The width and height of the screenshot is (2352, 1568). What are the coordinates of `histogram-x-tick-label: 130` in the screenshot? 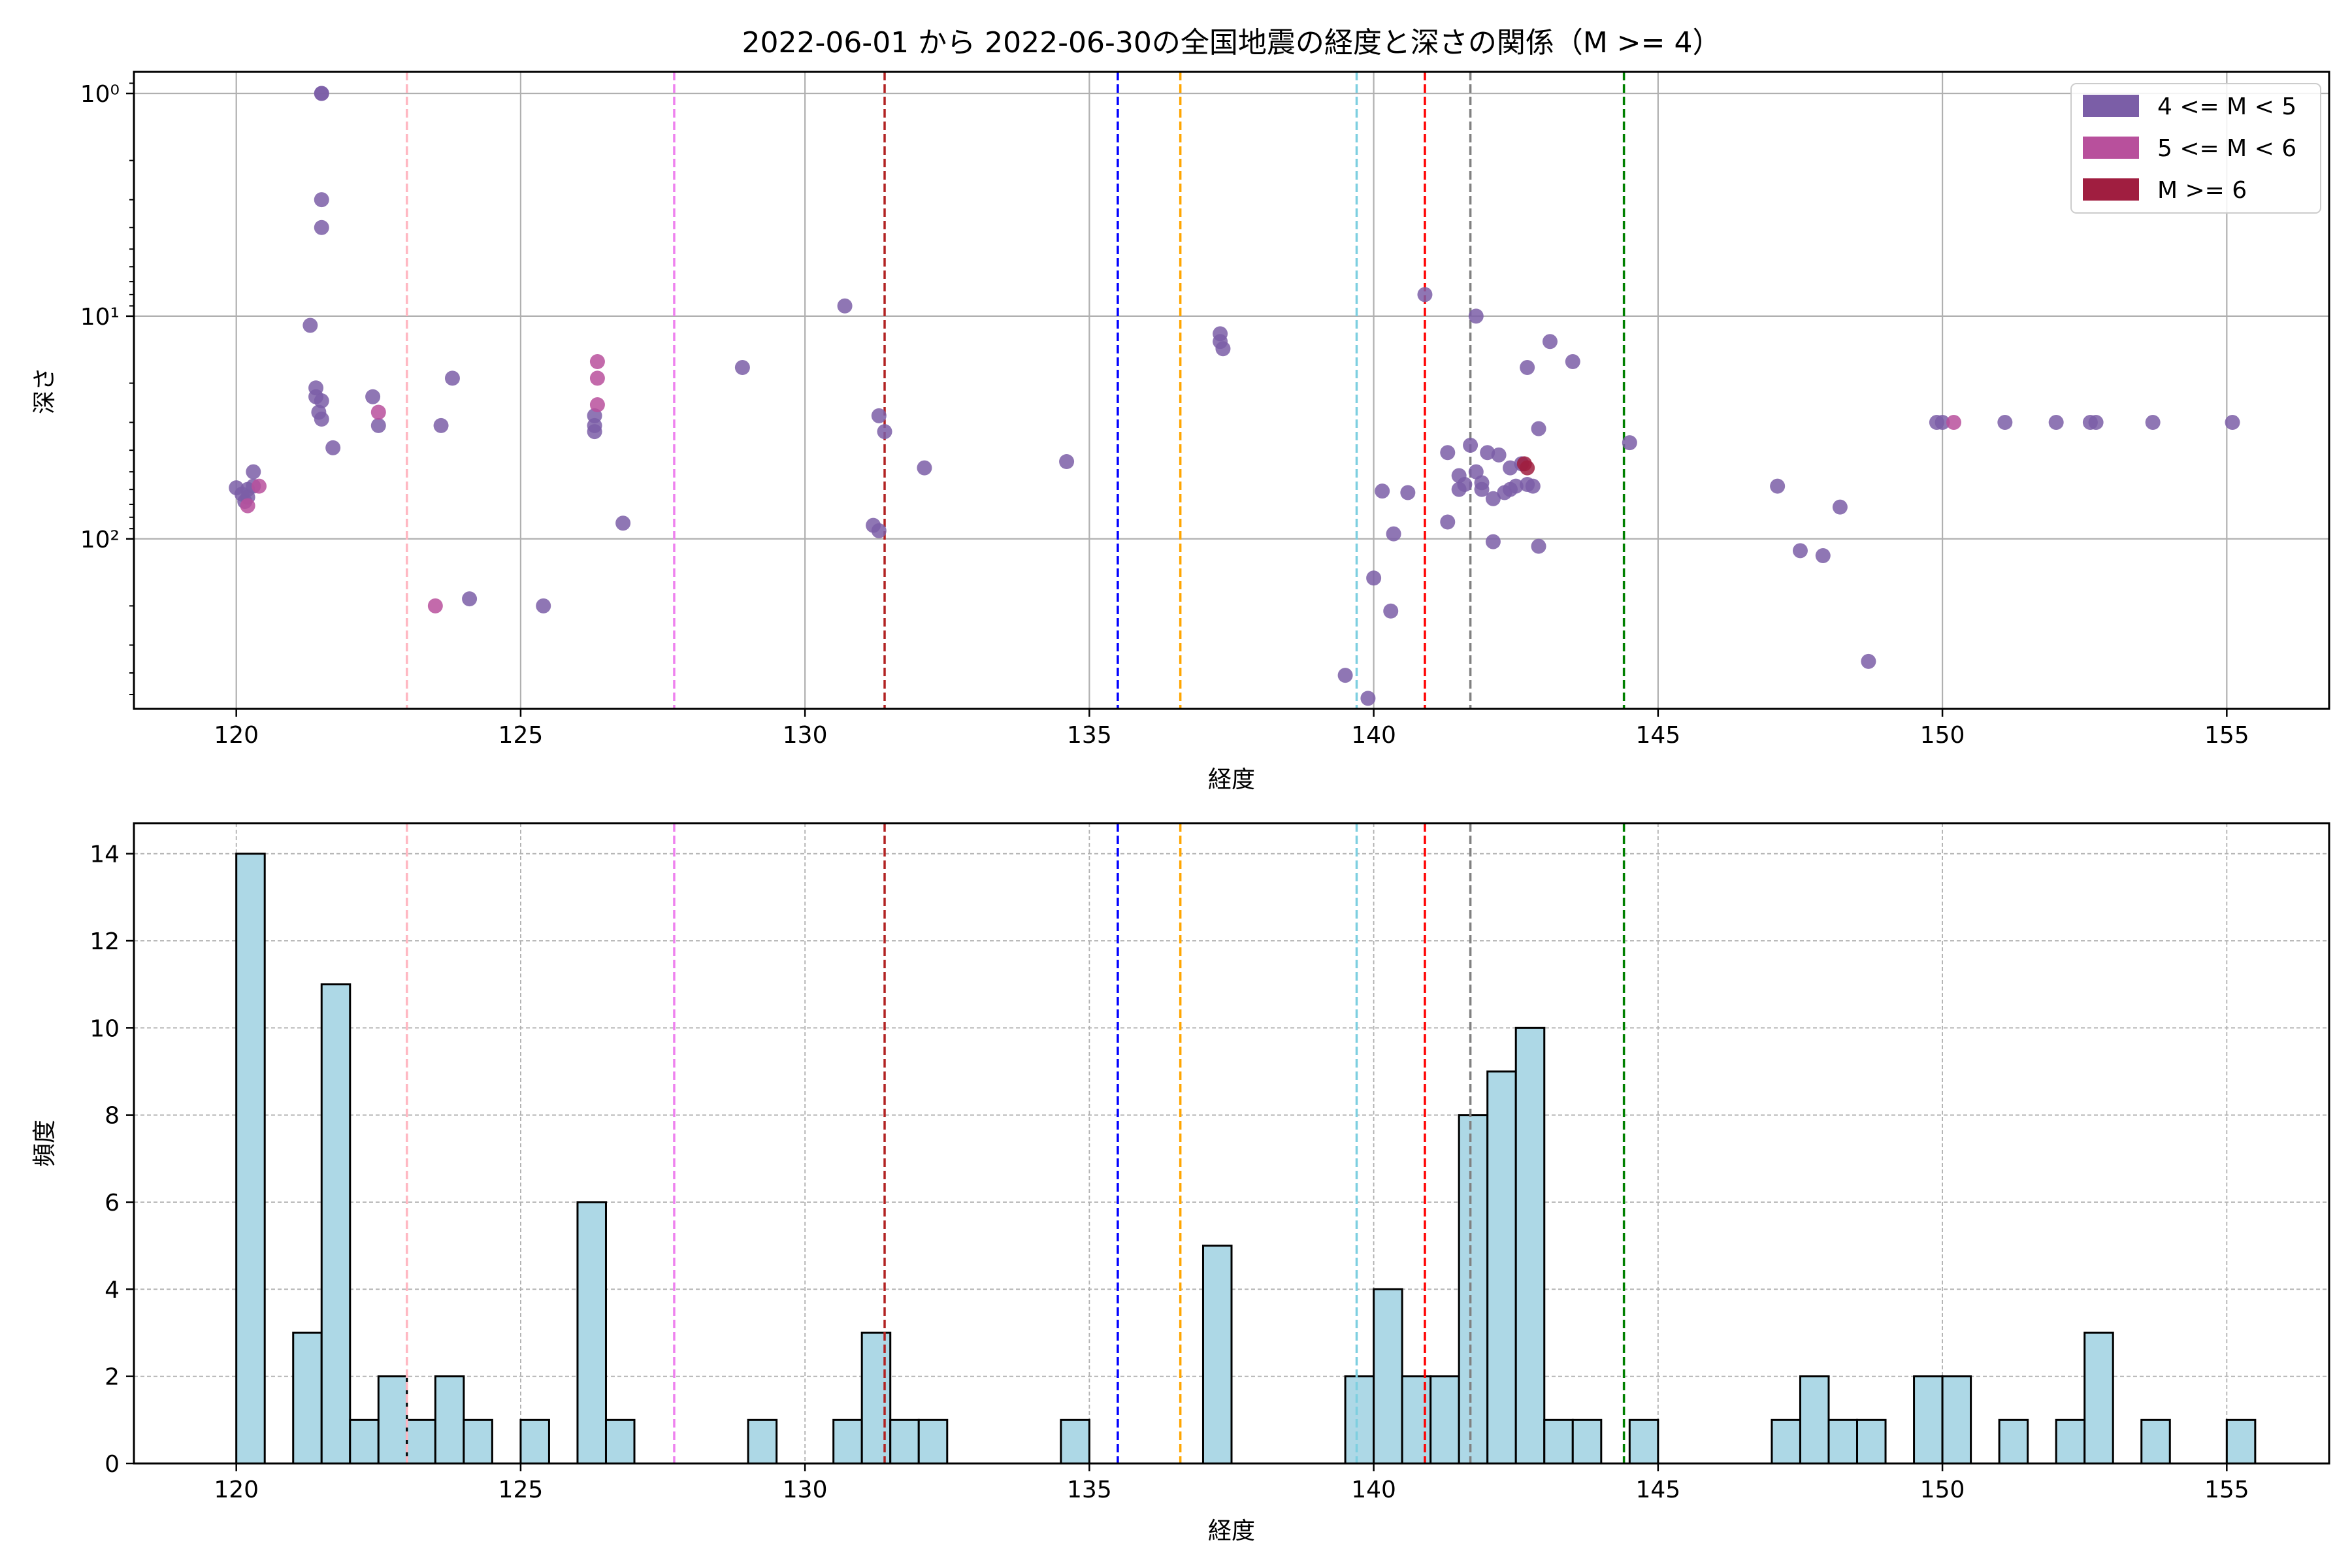 It's located at (805, 1490).